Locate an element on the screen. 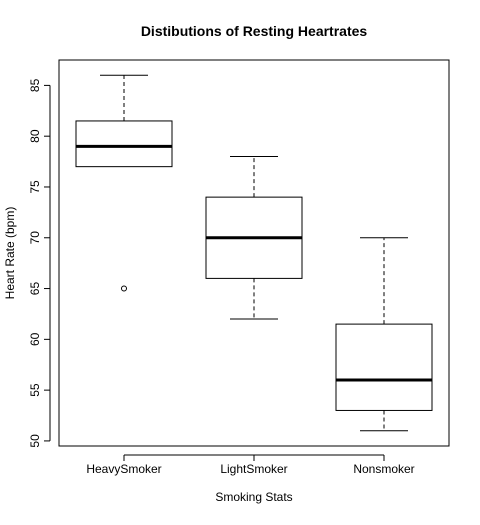  outlier-point is located at coordinates (124, 288).